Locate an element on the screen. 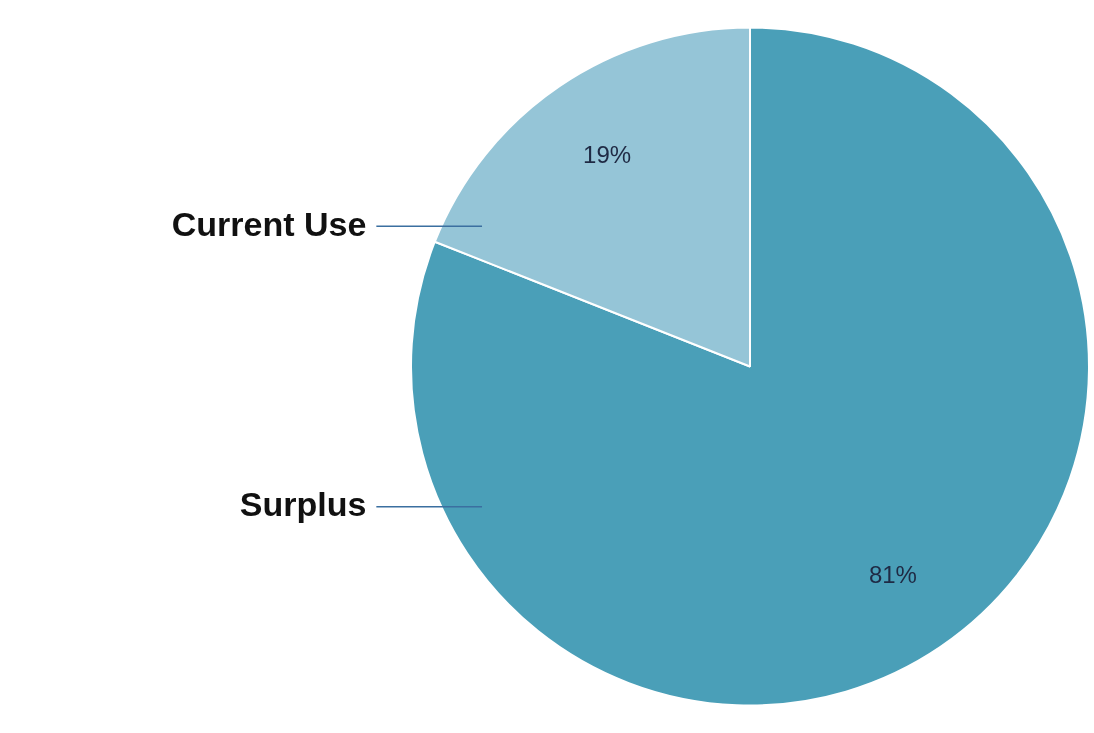  slice-label: Surplus is located at coordinates (303, 504).